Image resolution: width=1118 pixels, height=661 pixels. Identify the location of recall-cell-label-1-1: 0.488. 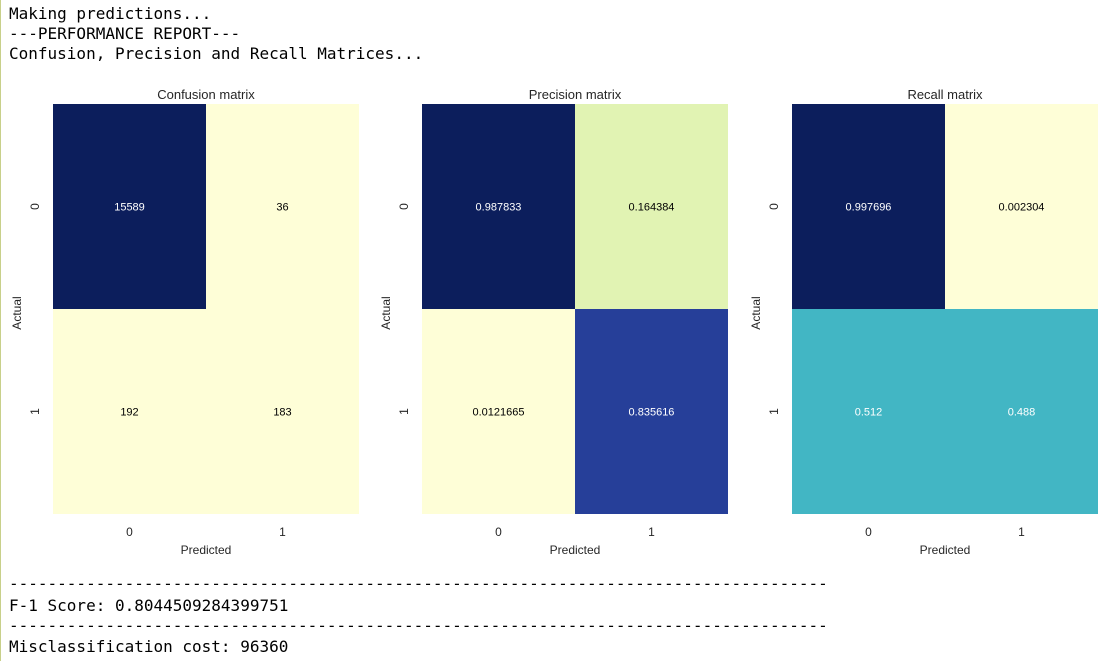
(1022, 413).